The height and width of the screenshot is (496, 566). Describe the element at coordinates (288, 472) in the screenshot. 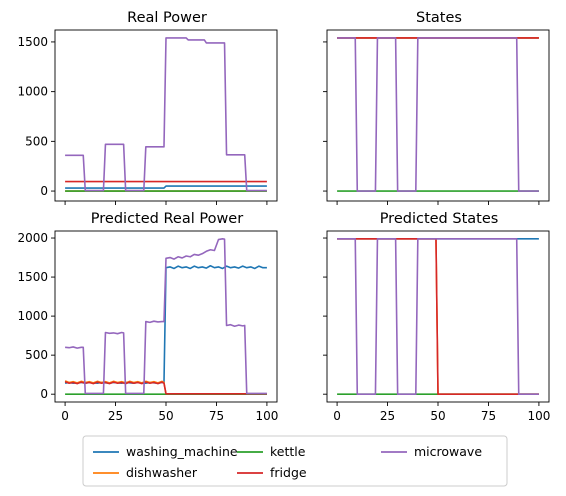

I see `legend-label: fridge` at that location.